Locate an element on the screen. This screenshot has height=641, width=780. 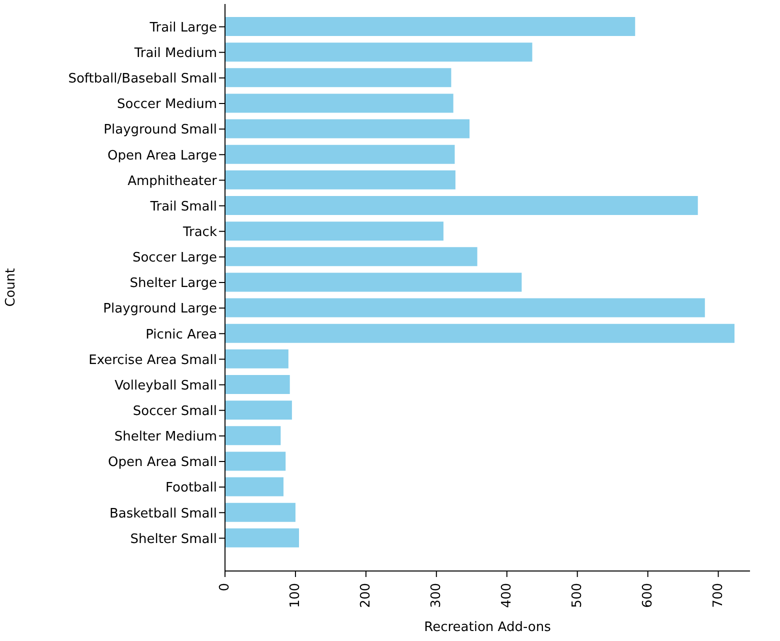
y-tick-label: Trail Small is located at coordinates (183, 206).